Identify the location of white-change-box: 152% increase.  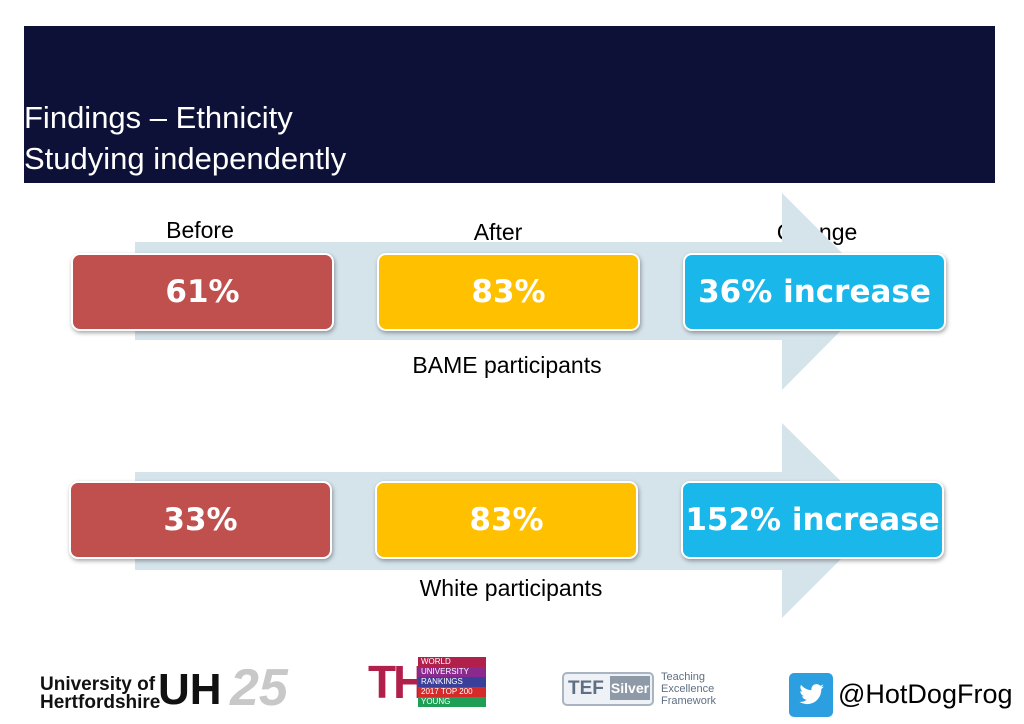
(812, 520).